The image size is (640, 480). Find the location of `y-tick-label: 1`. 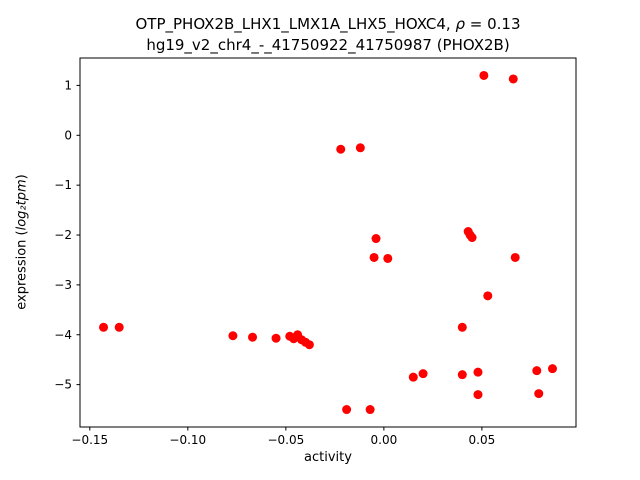

y-tick-label: 1 is located at coordinates (68, 85).